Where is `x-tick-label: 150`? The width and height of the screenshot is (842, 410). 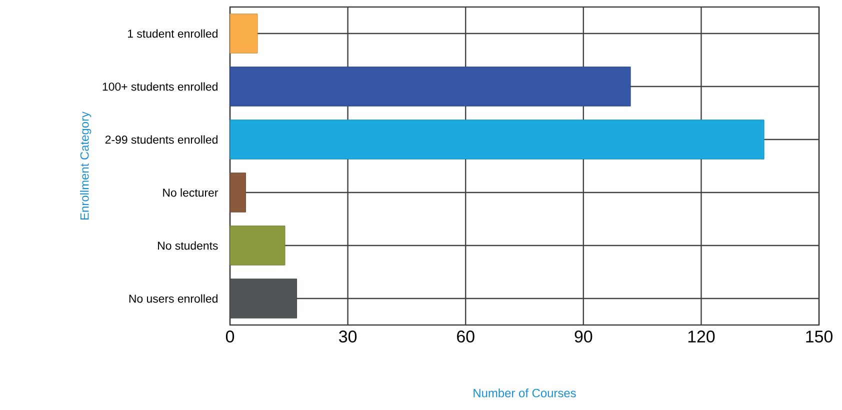 x-tick-label: 150 is located at coordinates (819, 336).